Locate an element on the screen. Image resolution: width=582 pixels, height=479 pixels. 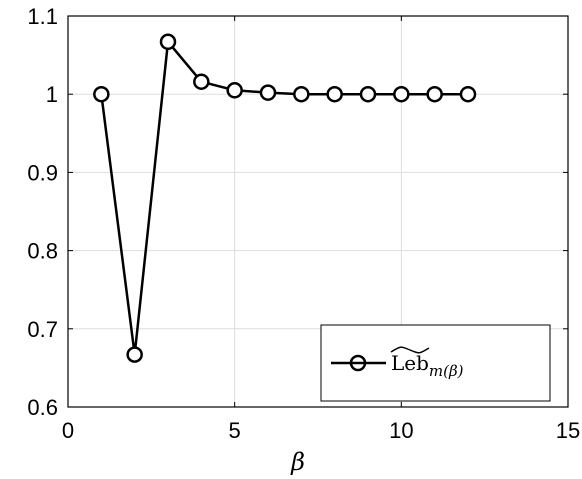
x-axis-label: β is located at coordinates (297, 462).